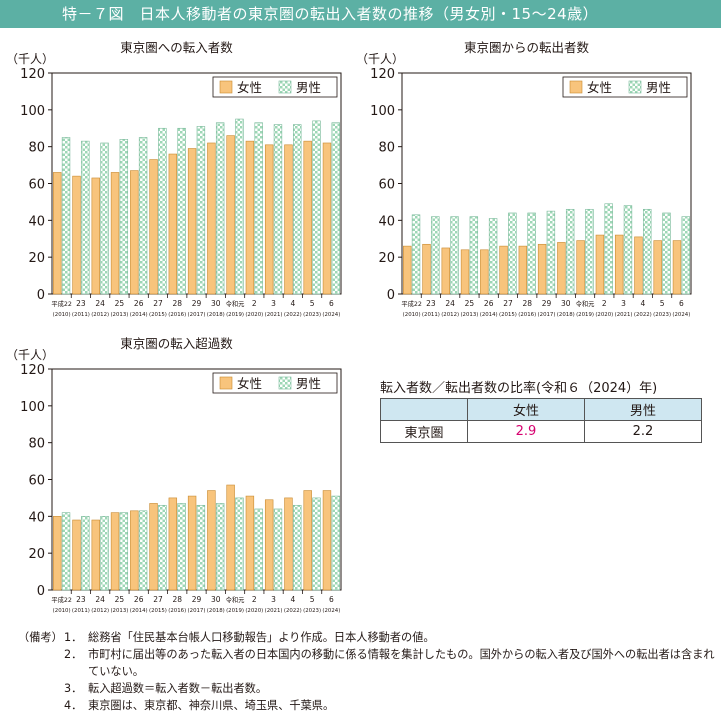  Describe the element at coordinates (62, 315) in the screenshot. I see `x-tick-sublabel: (2010)` at that location.